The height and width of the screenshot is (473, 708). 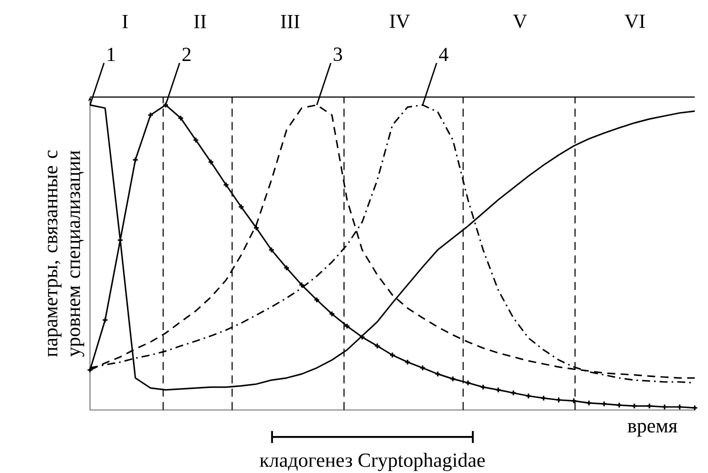 I want to click on text: 1, so click(x=111, y=54).